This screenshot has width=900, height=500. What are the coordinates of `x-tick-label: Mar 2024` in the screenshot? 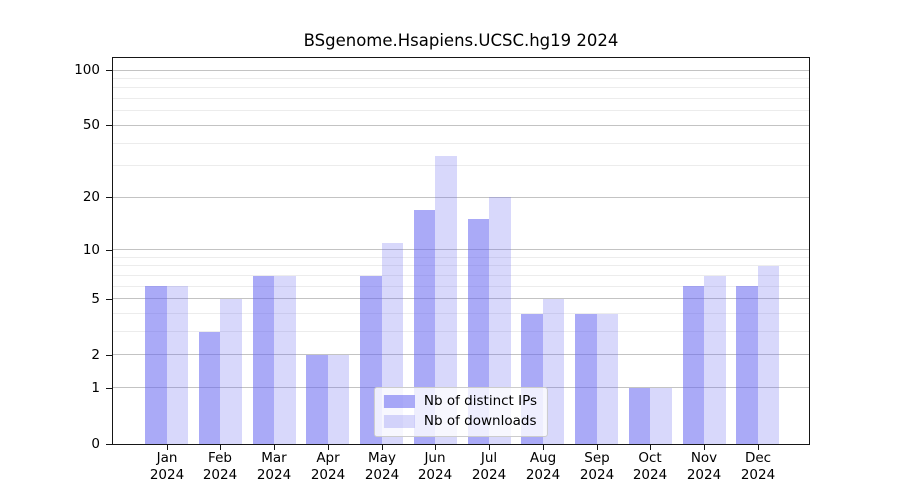 It's located at (274, 467).